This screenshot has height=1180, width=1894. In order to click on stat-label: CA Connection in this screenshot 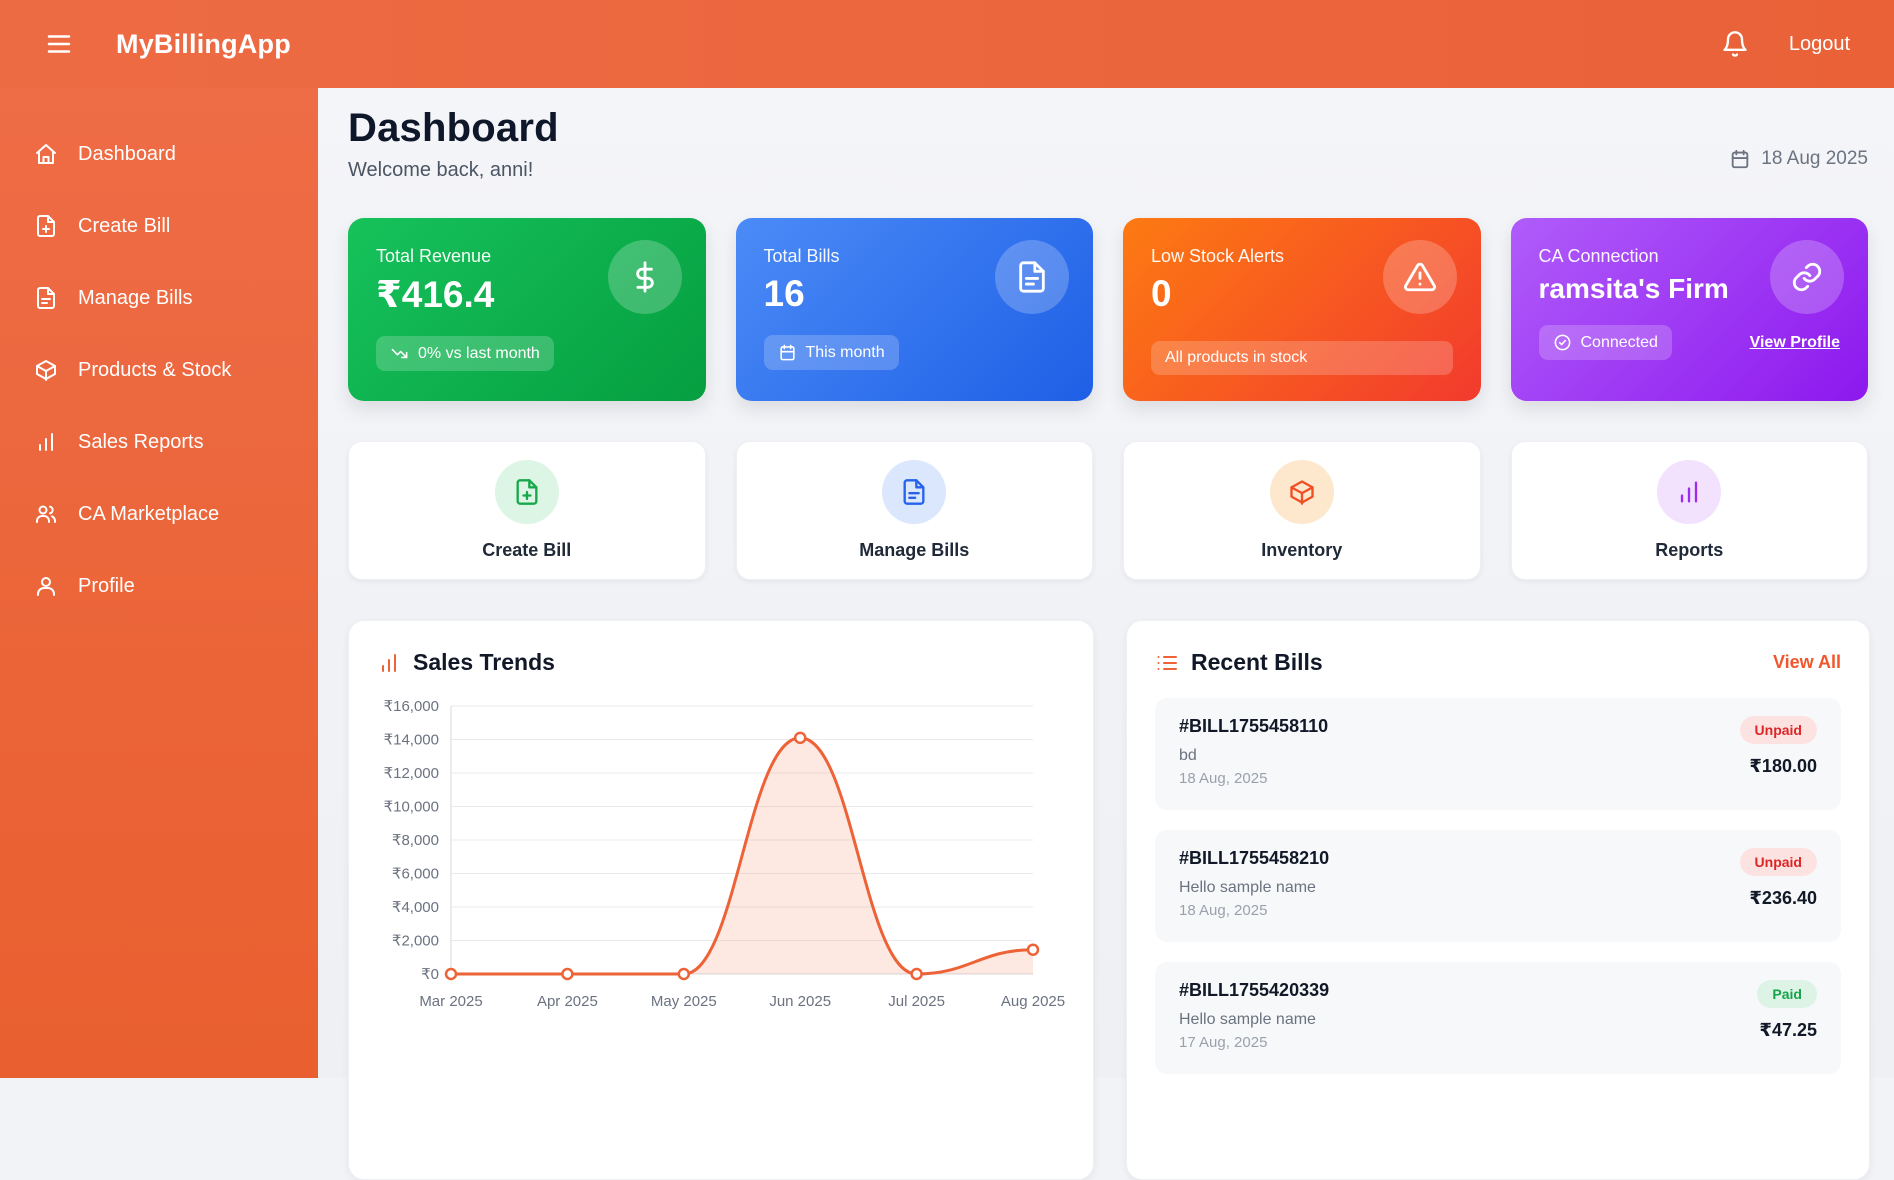, I will do `click(1598, 256)`.